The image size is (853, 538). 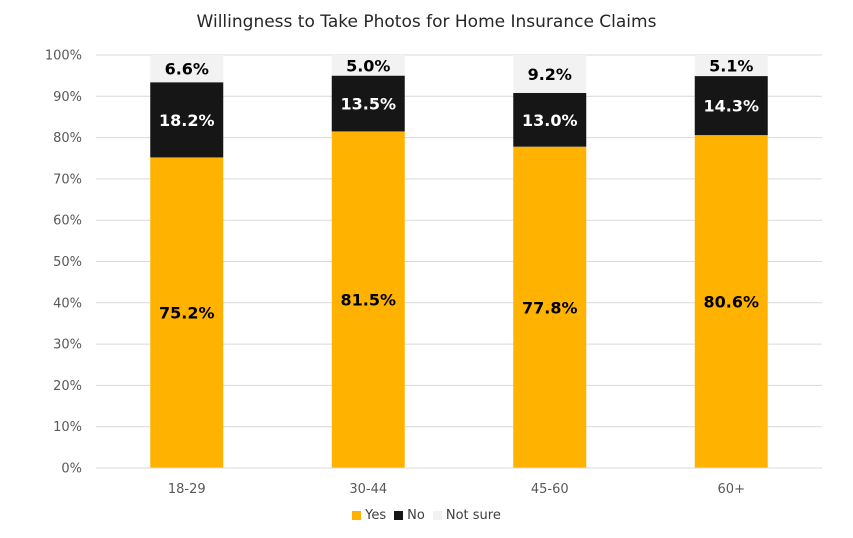 What do you see at coordinates (67, 138) in the screenshot?
I see `y-tick-label: 80%` at bounding box center [67, 138].